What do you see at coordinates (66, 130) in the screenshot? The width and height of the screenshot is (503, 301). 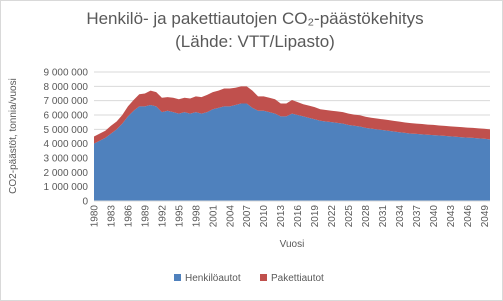 I see `y-tick-label: 5 000 000` at bounding box center [66, 130].